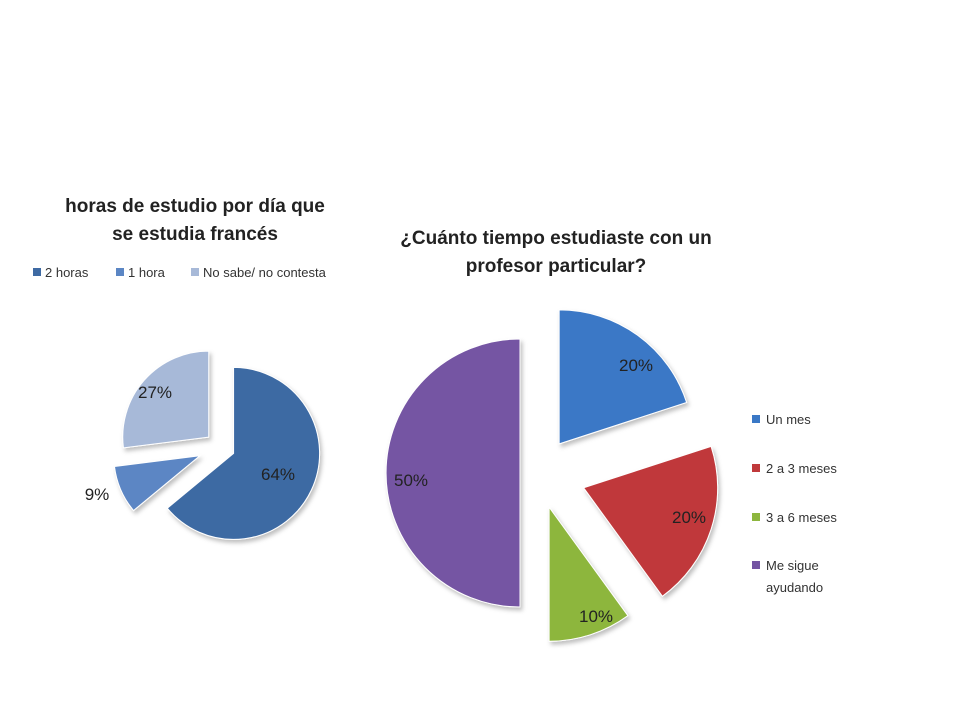  Describe the element at coordinates (67, 272) in the screenshot. I see `legend-label: 2 horas` at that location.